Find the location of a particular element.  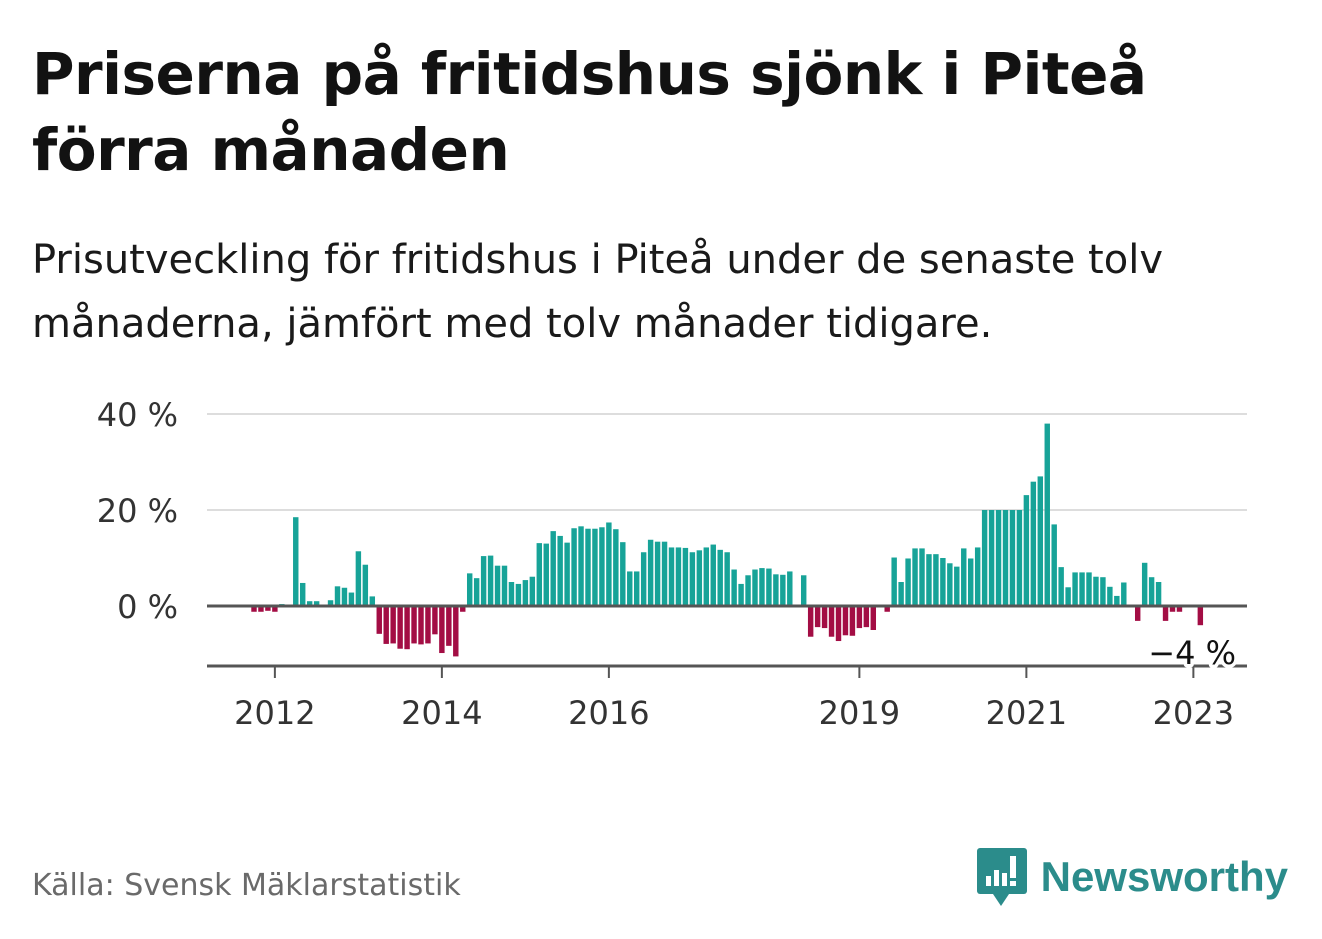

x-tick-label: 2021 is located at coordinates (1026, 713).